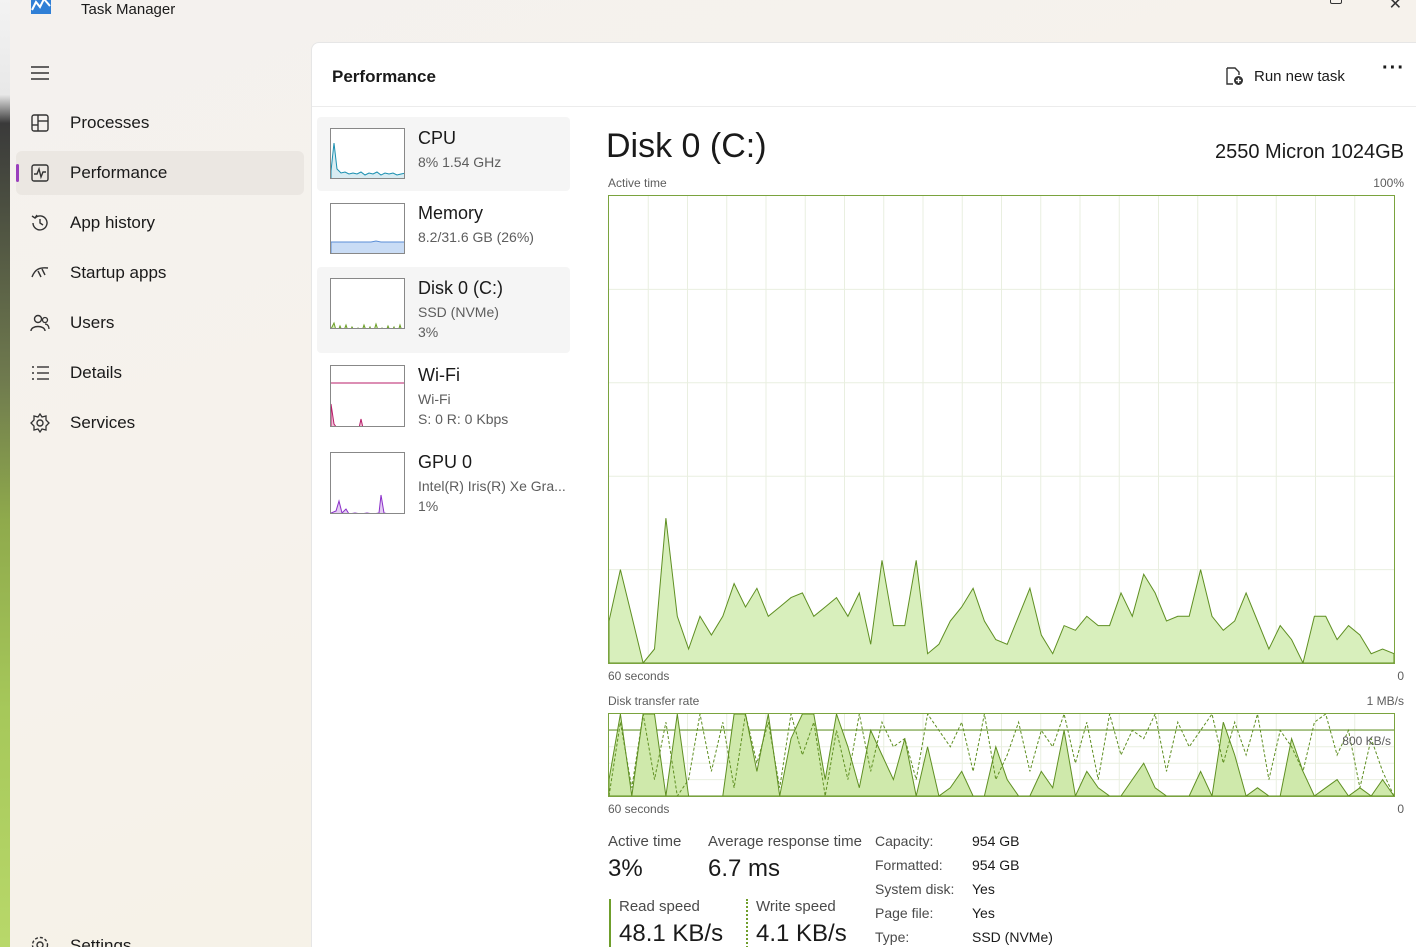 Image resolution: width=1416 pixels, height=947 pixels. What do you see at coordinates (1234, 76) in the screenshot?
I see `run-task-icon` at bounding box center [1234, 76].